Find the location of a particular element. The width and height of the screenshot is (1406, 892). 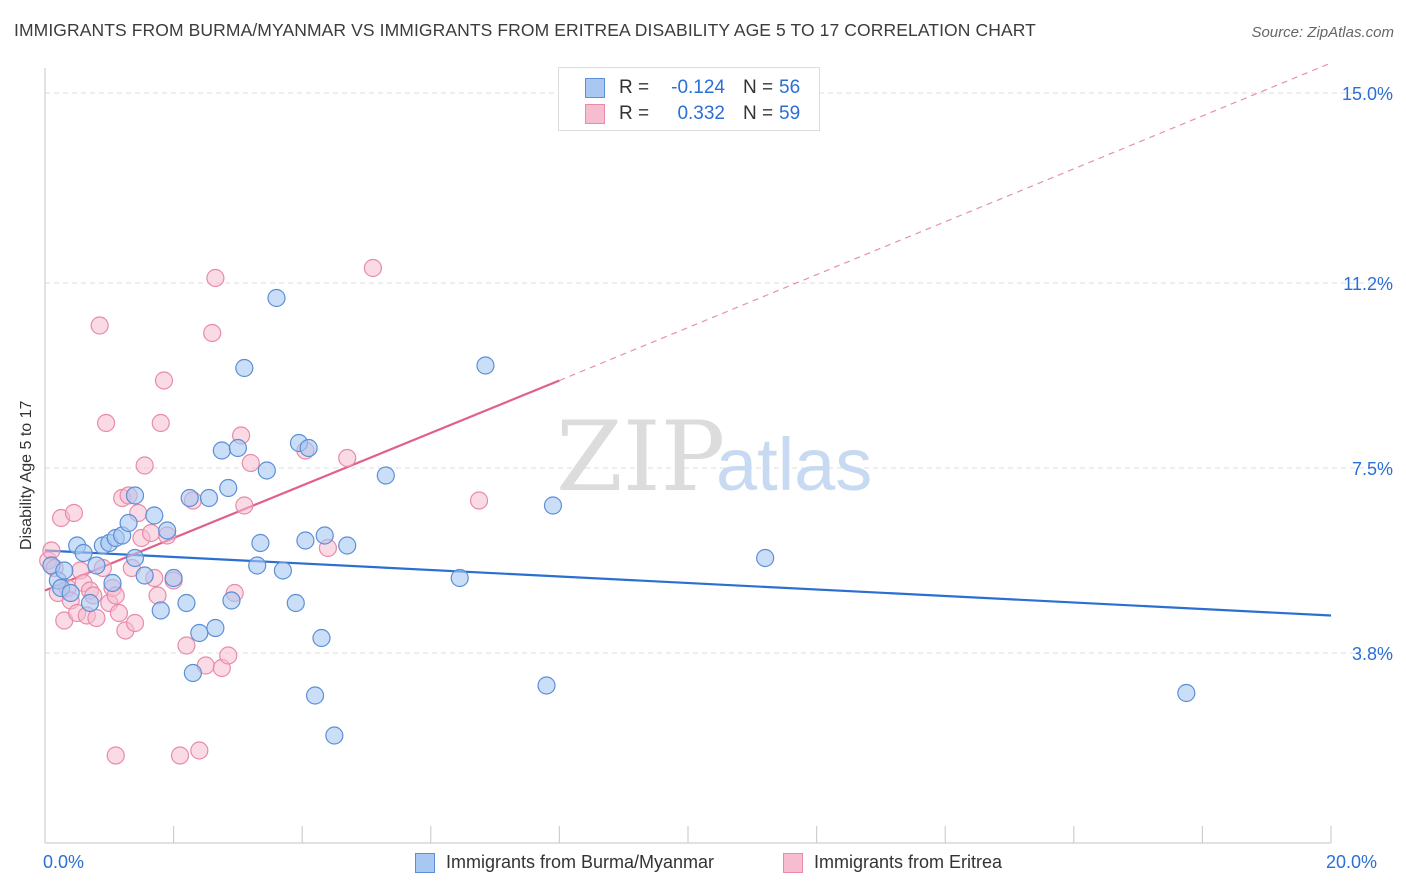

legend-label-eritrea: Immigrants from Eritrea is located at coordinates (908, 862).